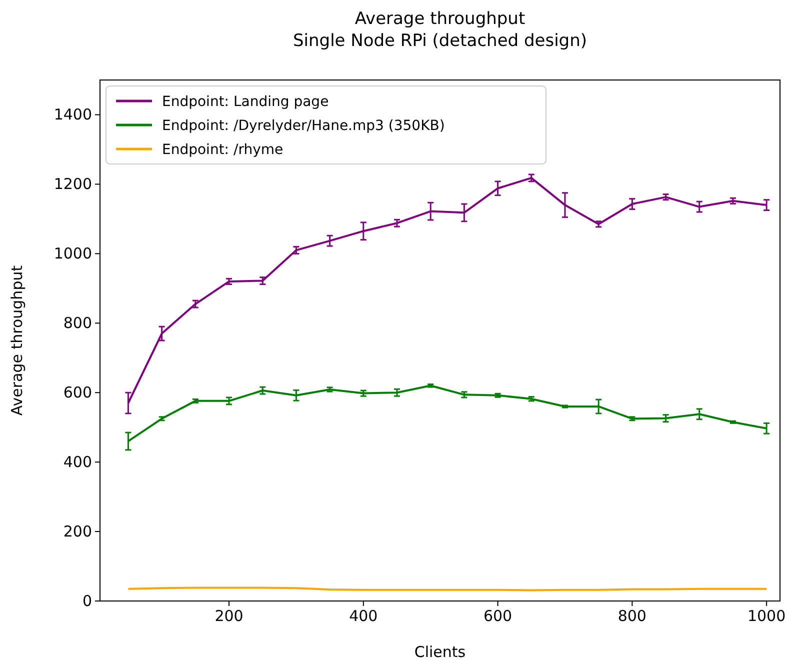 Image resolution: width=802 pixels, height=662 pixels. What do you see at coordinates (632, 616) in the screenshot?
I see `x-tick-label: 800` at bounding box center [632, 616].